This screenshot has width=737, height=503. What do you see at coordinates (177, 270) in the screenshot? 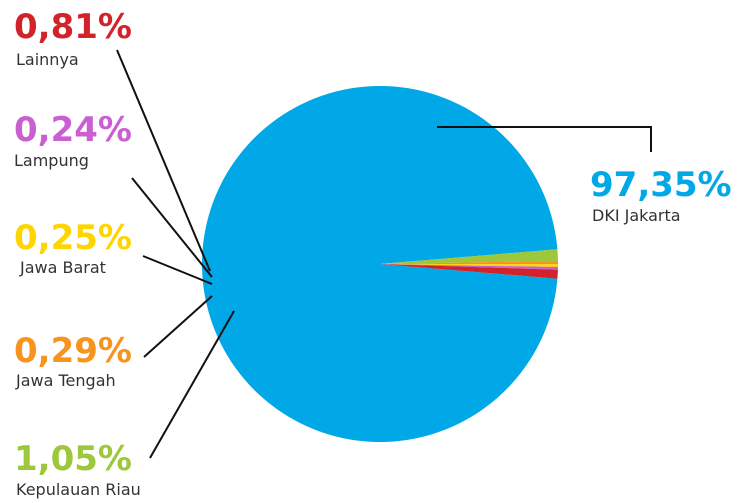
I see `leader-line-jawa-barat` at bounding box center [177, 270].